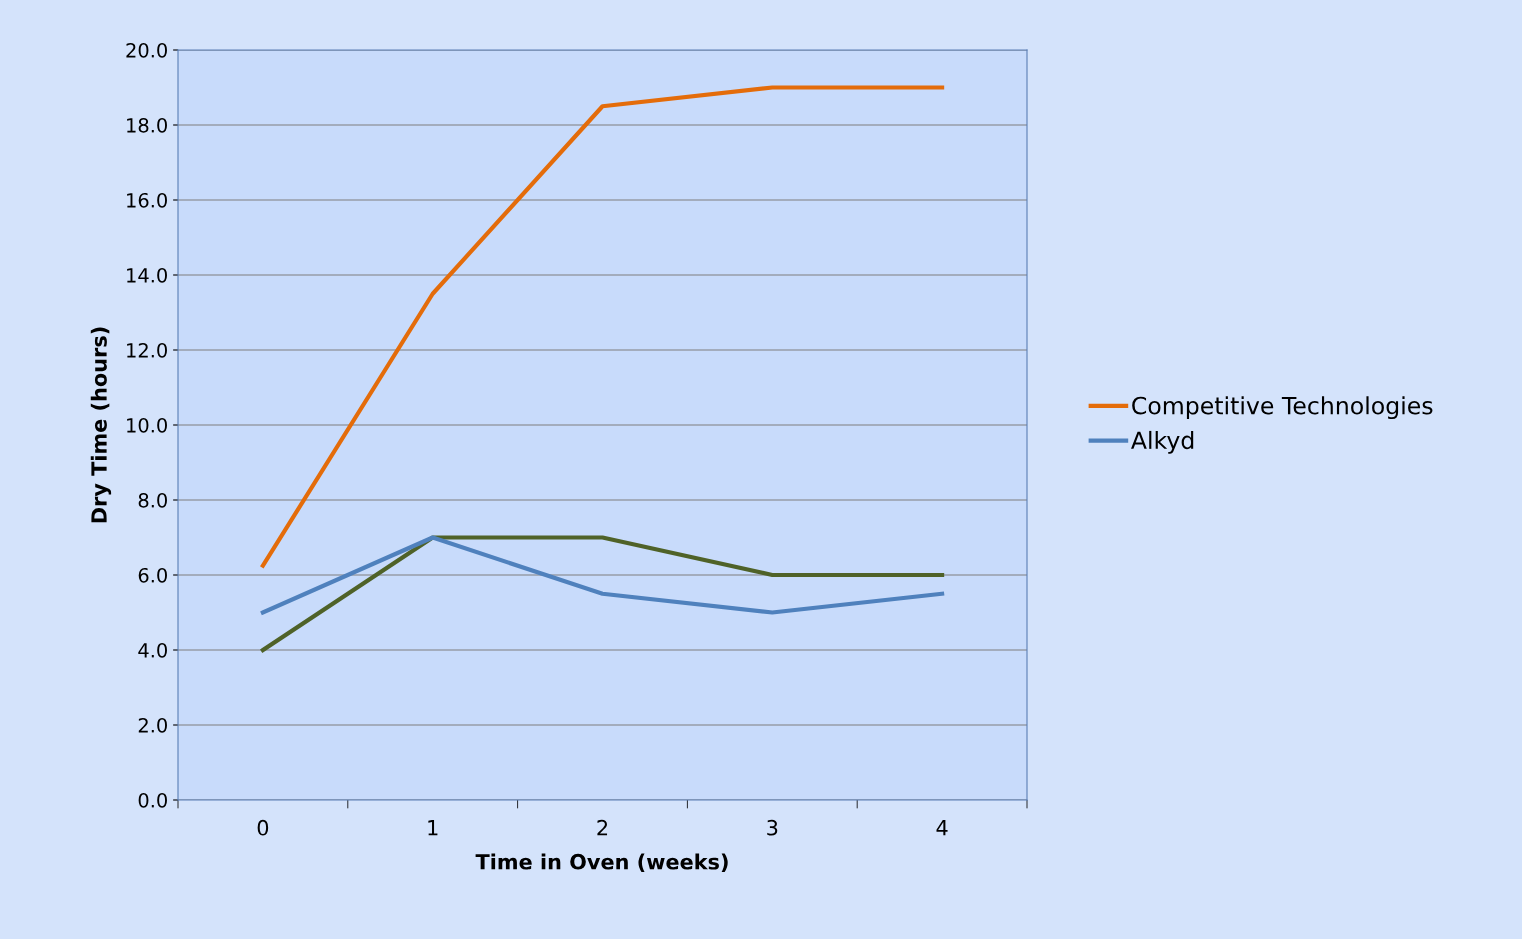  I want to click on y-tick-label: 4.0, so click(152, 650).